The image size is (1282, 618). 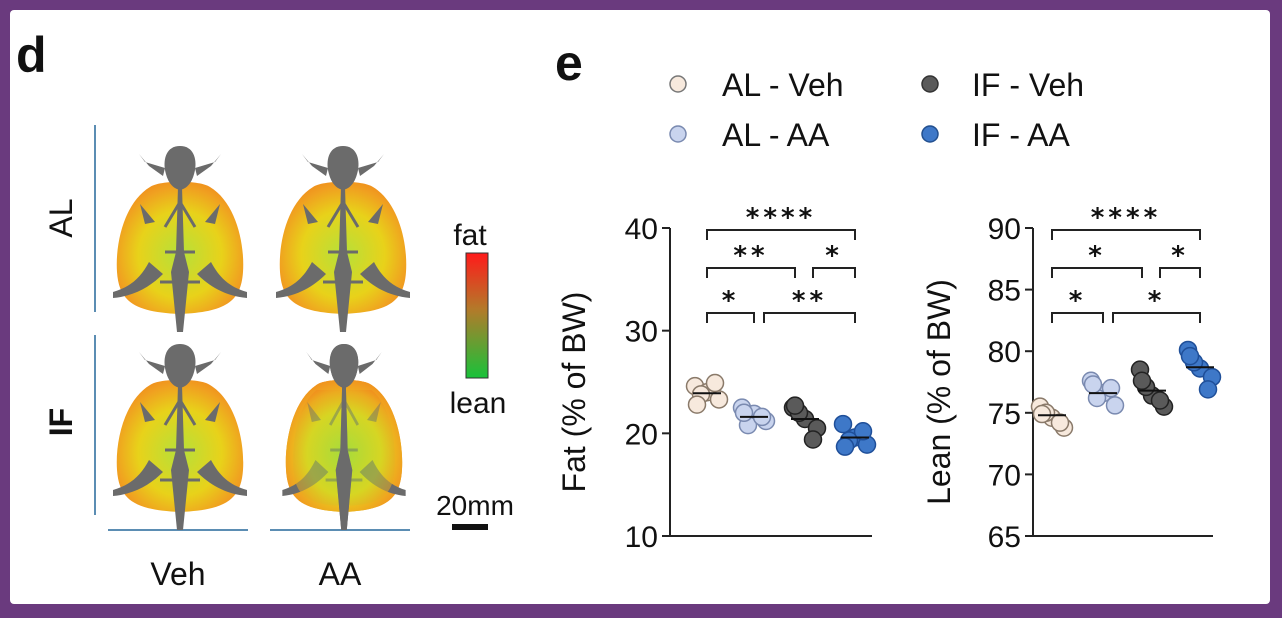 I want to click on legend-marker-al-veh, so click(x=678, y=84).